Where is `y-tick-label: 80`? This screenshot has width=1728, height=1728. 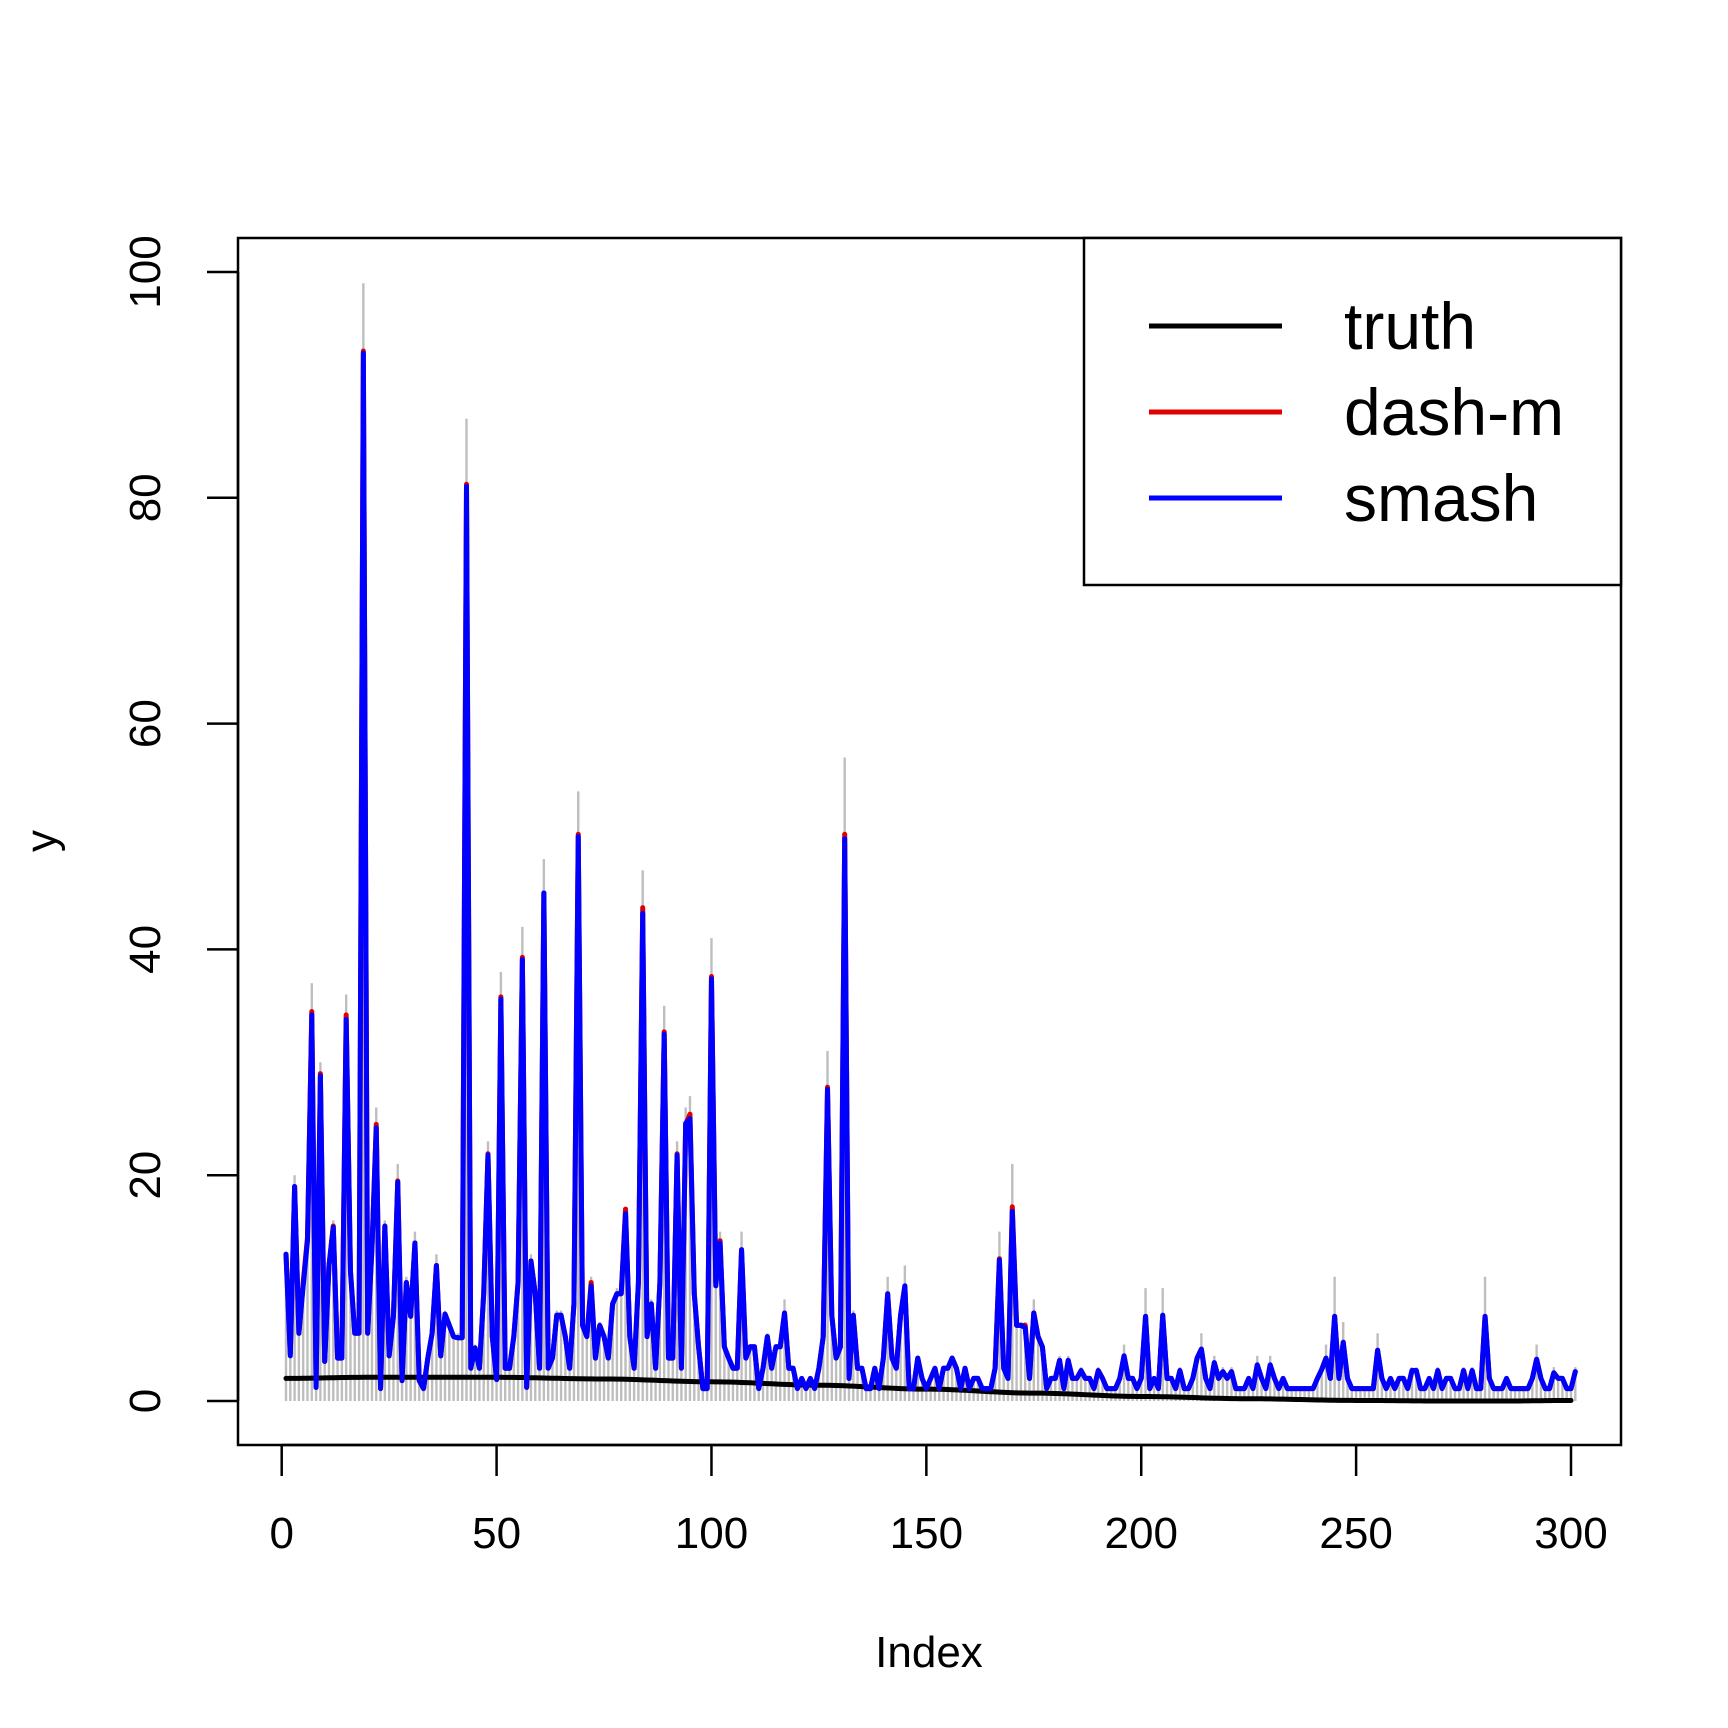
y-tick-label: 80 is located at coordinates (145, 497).